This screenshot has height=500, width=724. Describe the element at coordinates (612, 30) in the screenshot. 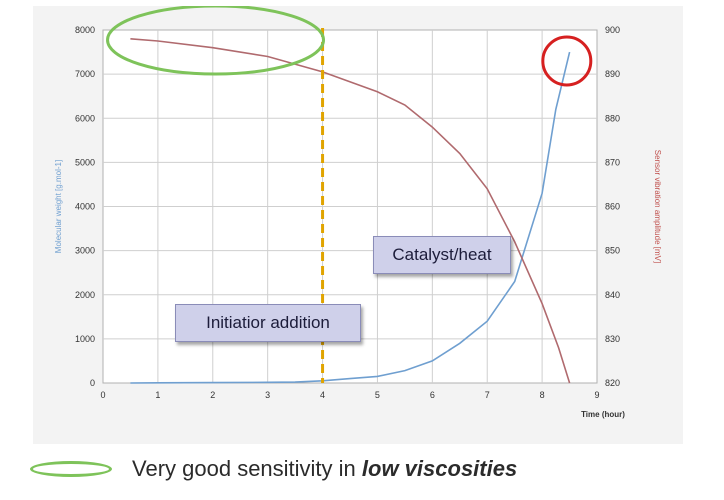

I see `y-right-tick-label: 900` at that location.